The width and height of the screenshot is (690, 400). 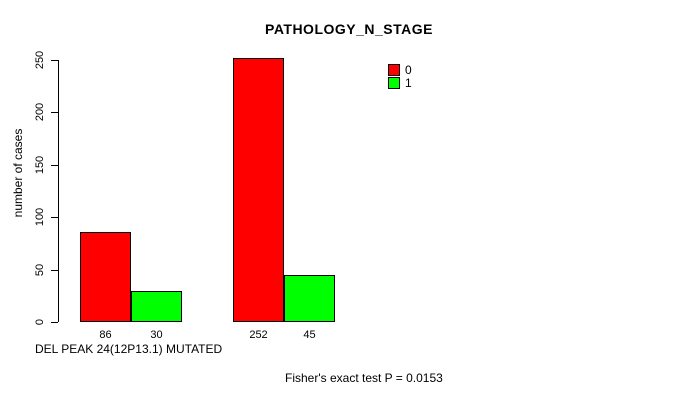 What do you see at coordinates (40, 164) in the screenshot?
I see `y-tick-label: 150` at bounding box center [40, 164].